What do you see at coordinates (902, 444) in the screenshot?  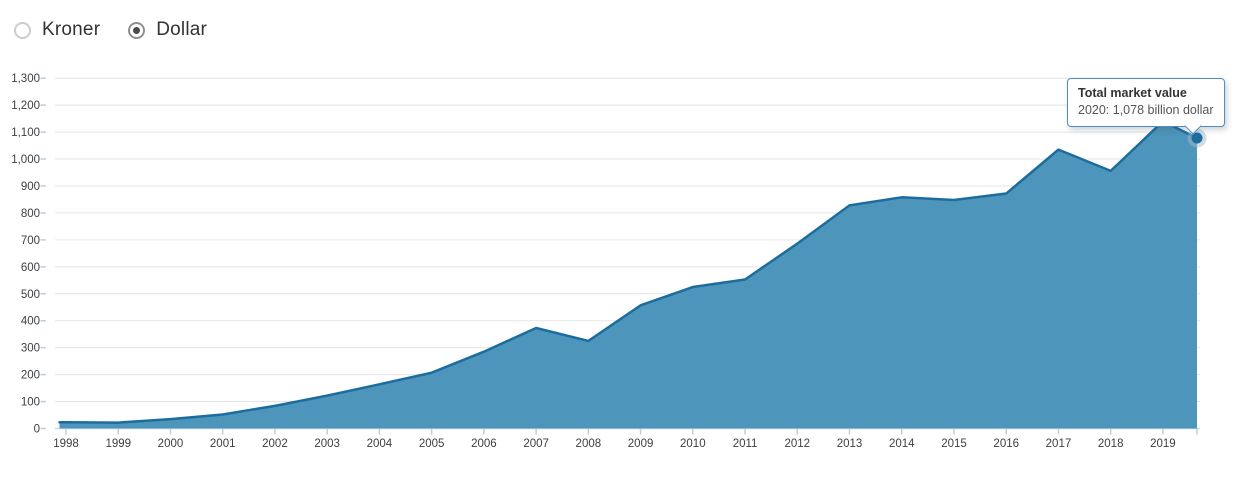 I see `x-axis-label: 2014` at bounding box center [902, 444].